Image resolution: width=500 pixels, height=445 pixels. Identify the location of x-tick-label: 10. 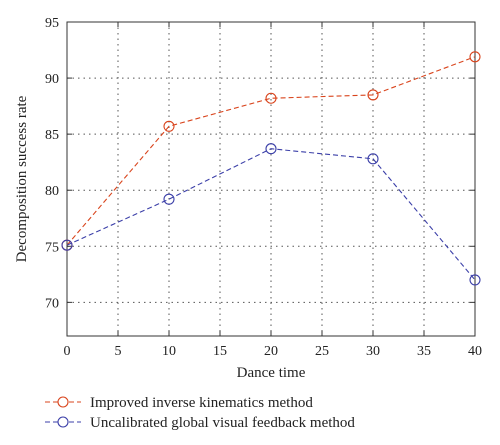
(169, 351).